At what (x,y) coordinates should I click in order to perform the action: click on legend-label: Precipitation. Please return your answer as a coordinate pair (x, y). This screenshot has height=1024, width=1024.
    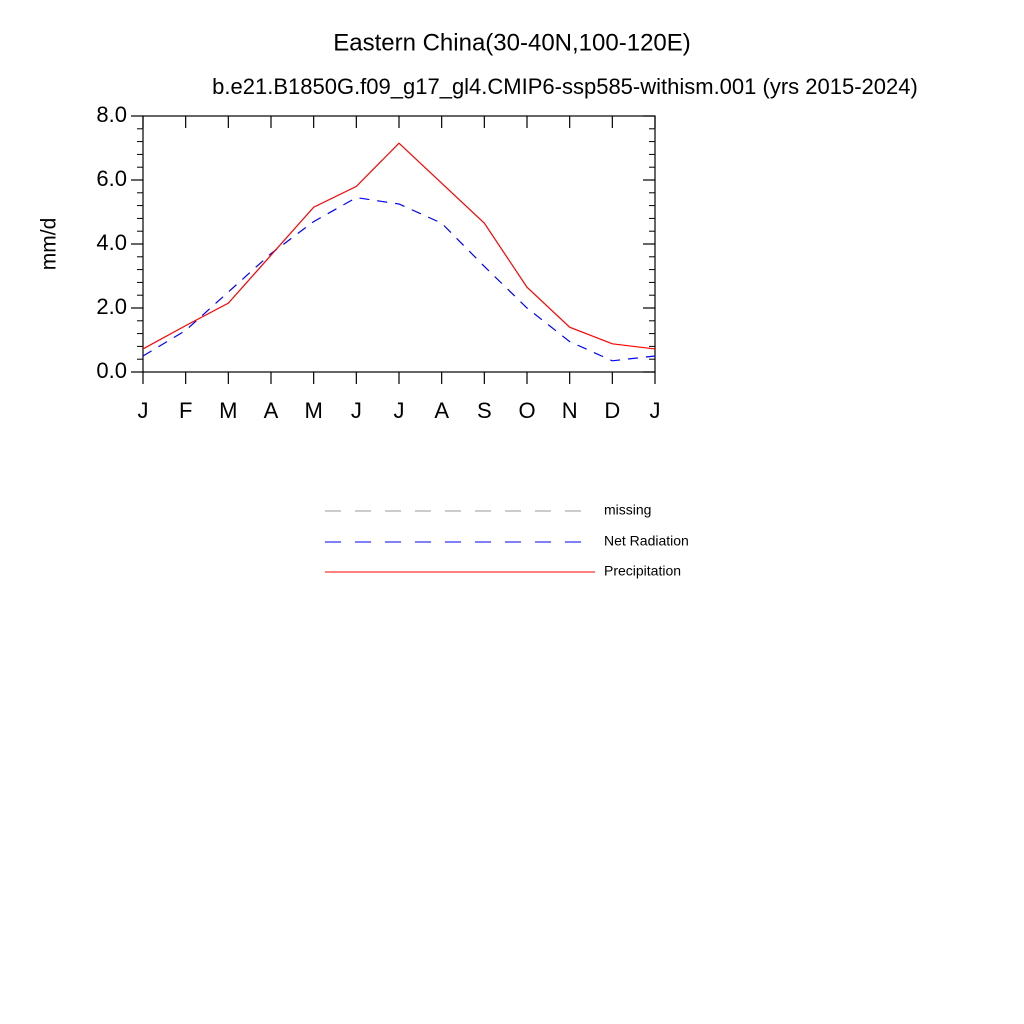
    Looking at the image, I should click on (642, 571).